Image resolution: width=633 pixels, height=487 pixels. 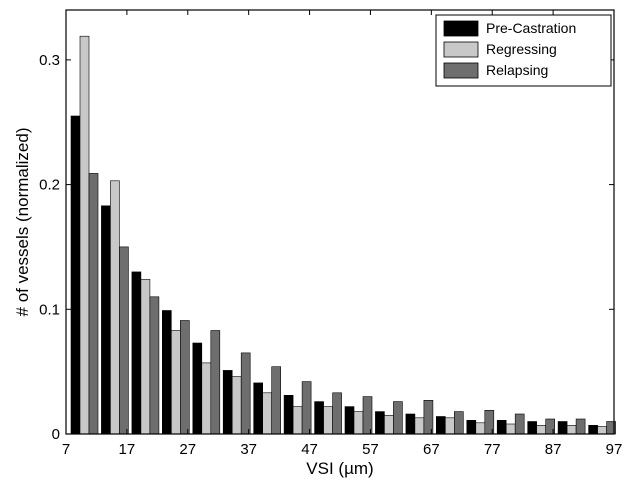 I want to click on x-tick-label-1: 17, so click(x=127, y=449).